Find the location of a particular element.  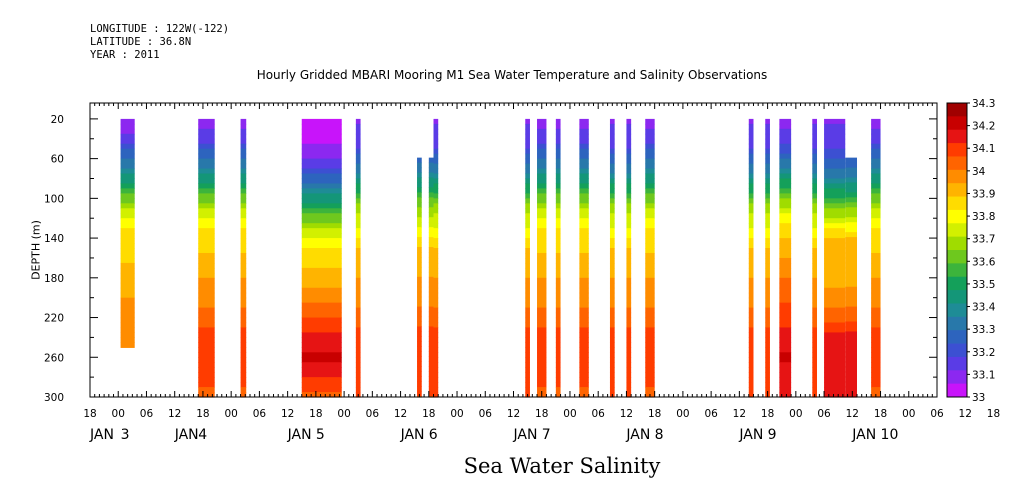

data-column is located at coordinates (358, 258).